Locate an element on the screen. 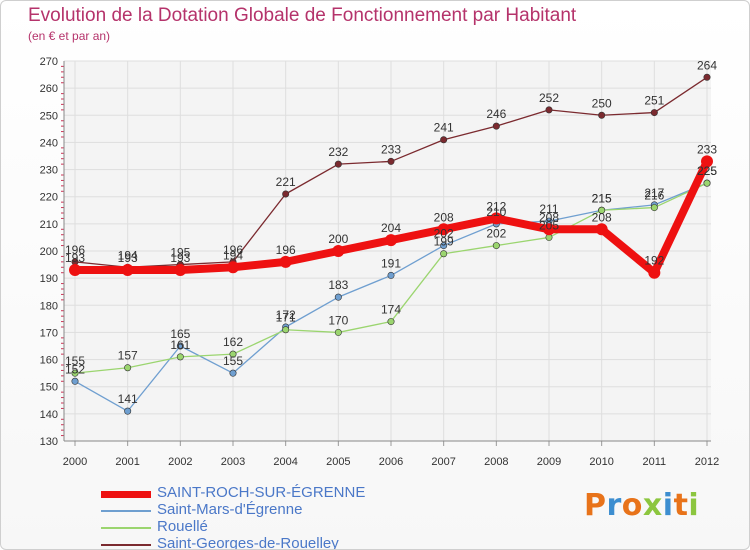  data-label: 200 is located at coordinates (338, 239).